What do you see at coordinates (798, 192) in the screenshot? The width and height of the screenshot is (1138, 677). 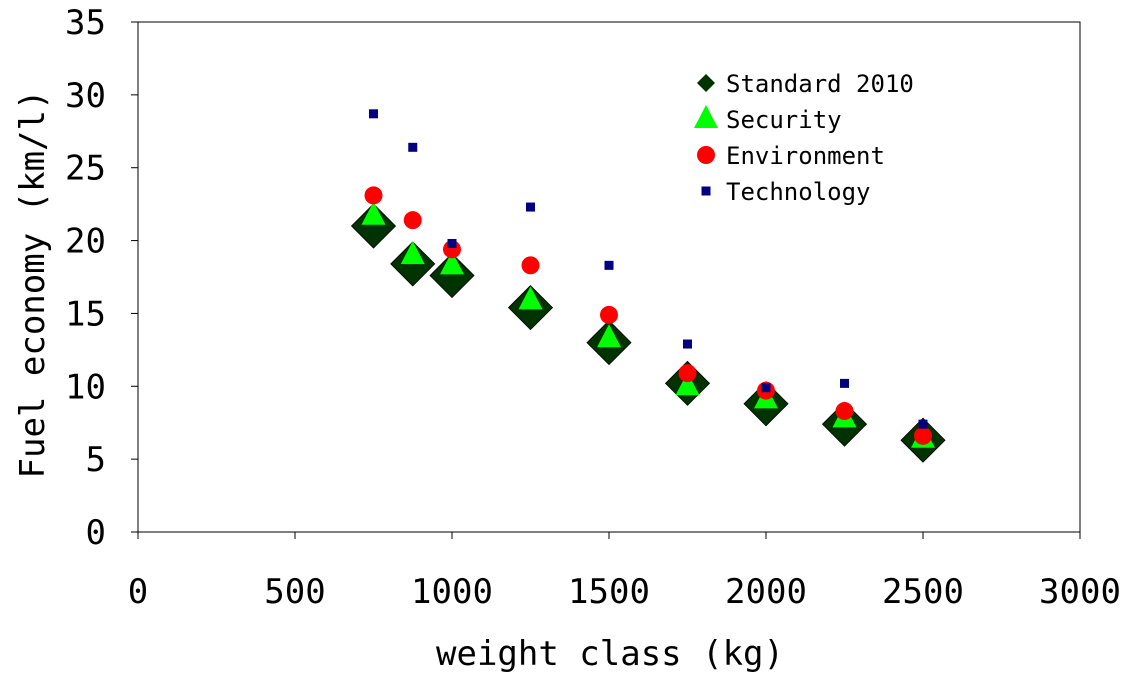 I see `legend-label: Technology` at bounding box center [798, 192].